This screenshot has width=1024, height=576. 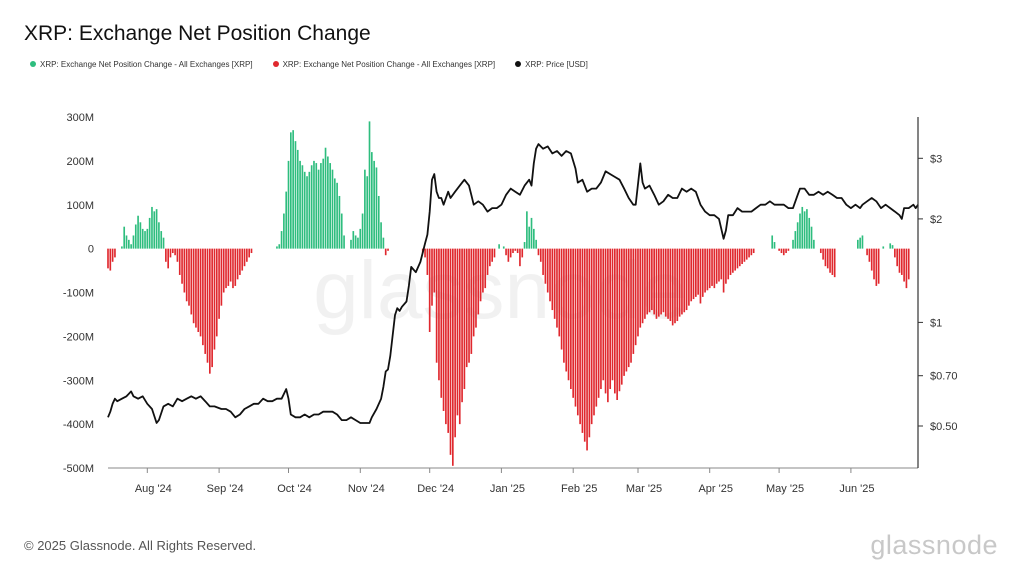 What do you see at coordinates (225, 489) in the screenshot?
I see `x-tick-label: Sep '24` at bounding box center [225, 489].